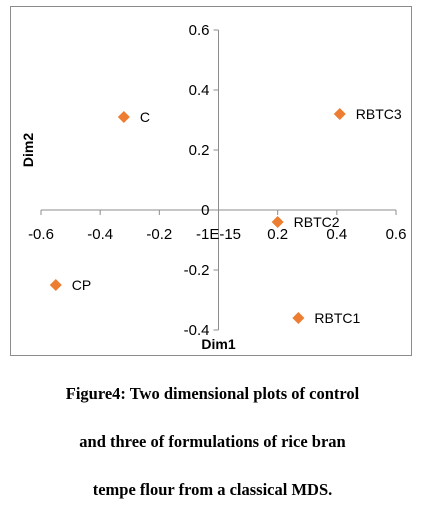 The width and height of the screenshot is (425, 526). I want to click on x-axis-title: Dim1, so click(218, 344).